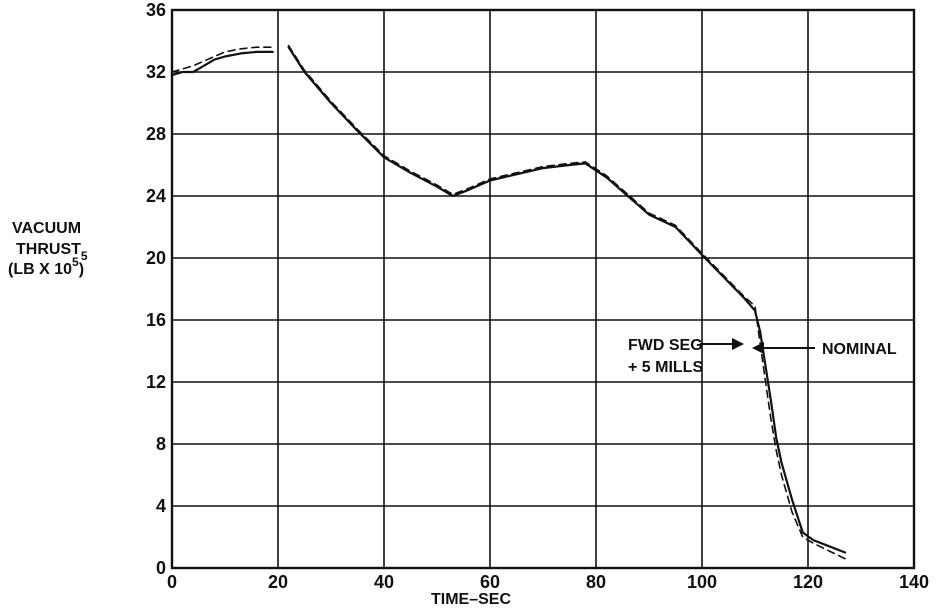 This screenshot has height=608, width=936. I want to click on y-tick-label-24: 24, so click(156, 196).